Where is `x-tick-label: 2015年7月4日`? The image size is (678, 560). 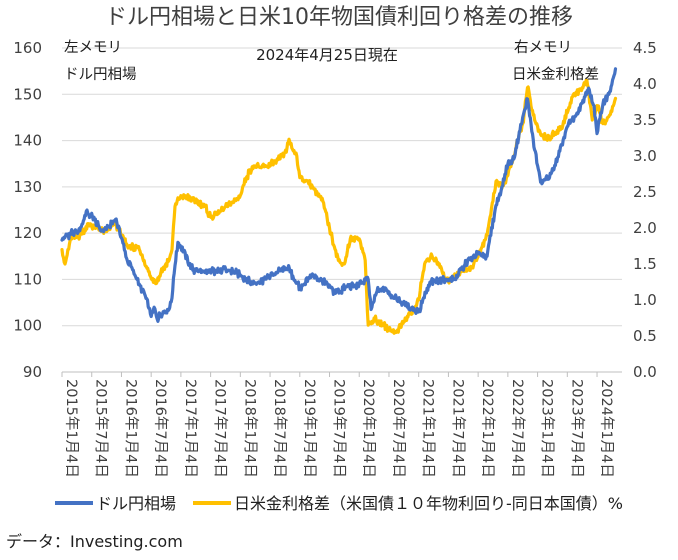
x-tick-label: 2015年7月4日 is located at coordinates (101, 428).